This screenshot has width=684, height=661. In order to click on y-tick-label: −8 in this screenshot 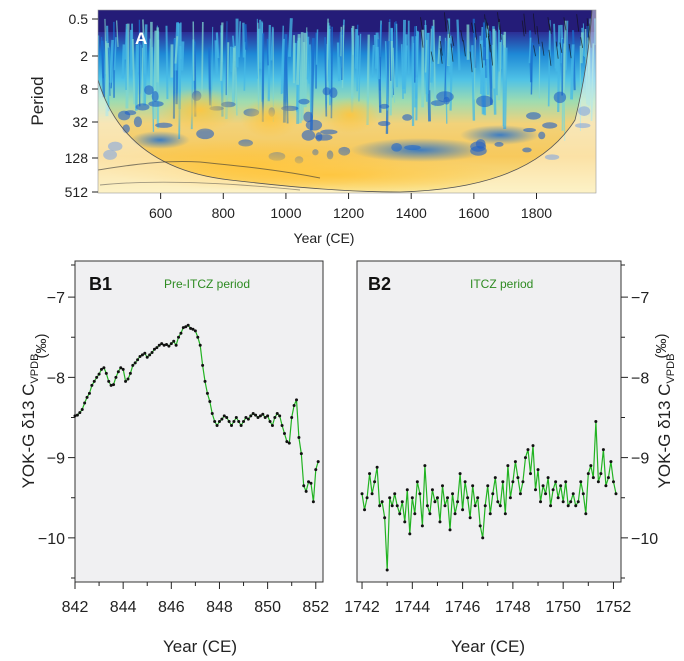, I will do `click(640, 378)`.